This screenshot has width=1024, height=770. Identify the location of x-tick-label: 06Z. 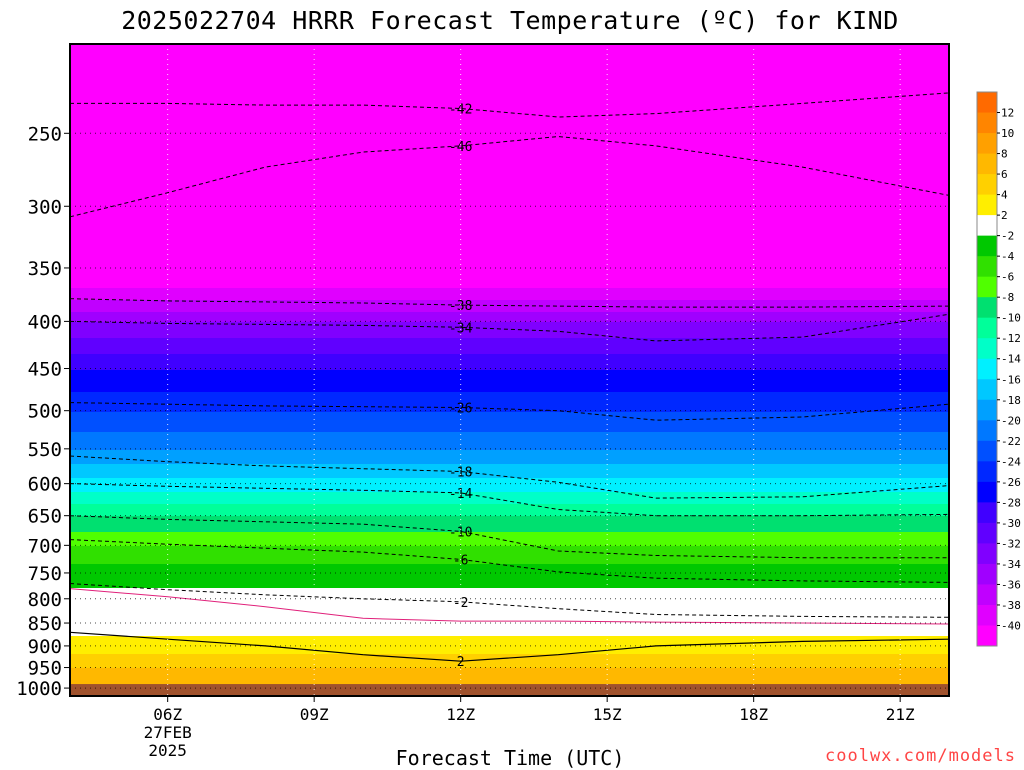
(167, 714).